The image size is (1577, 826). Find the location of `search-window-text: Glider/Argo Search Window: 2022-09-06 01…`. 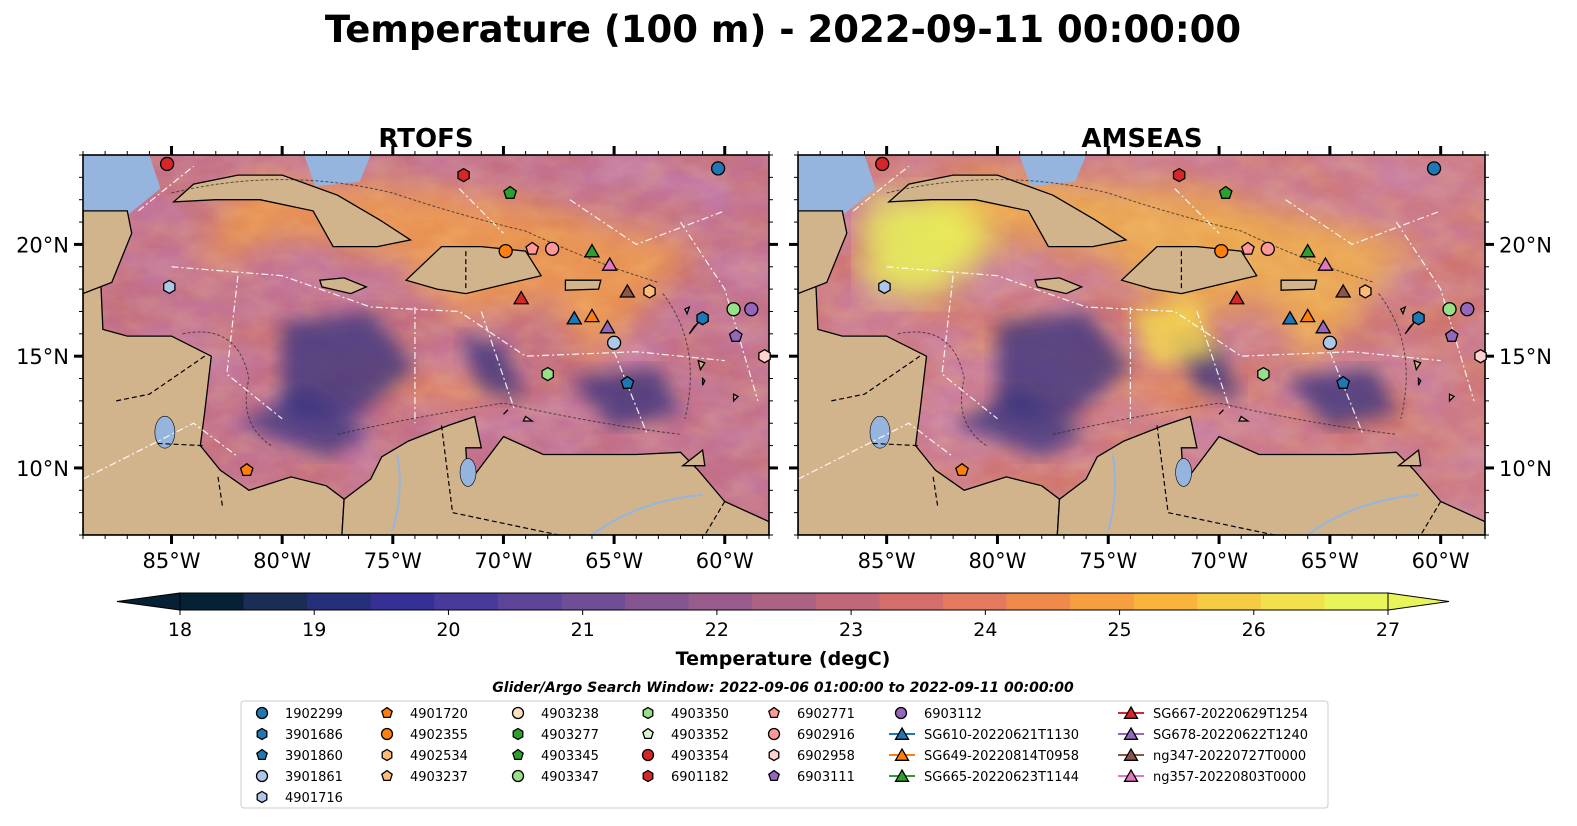

search-window-text: Glider/Argo Search Window: 2022-09-06 01… is located at coordinates (783, 688).